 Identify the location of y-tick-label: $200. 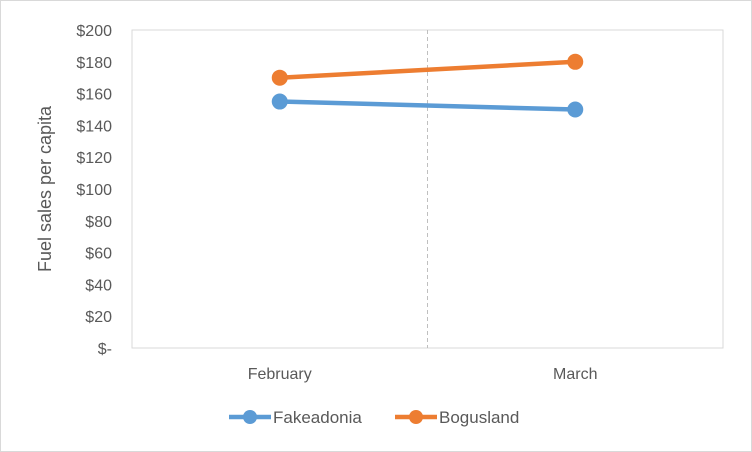
(94, 31).